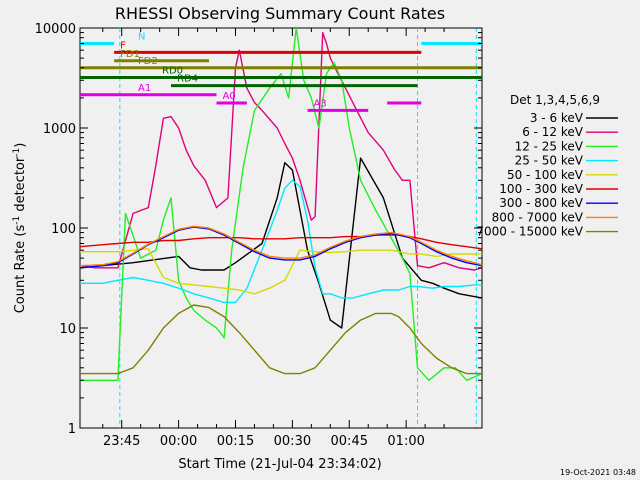  What do you see at coordinates (67, 329) in the screenshot?
I see `y-tick-label-1: 10` at bounding box center [67, 329].